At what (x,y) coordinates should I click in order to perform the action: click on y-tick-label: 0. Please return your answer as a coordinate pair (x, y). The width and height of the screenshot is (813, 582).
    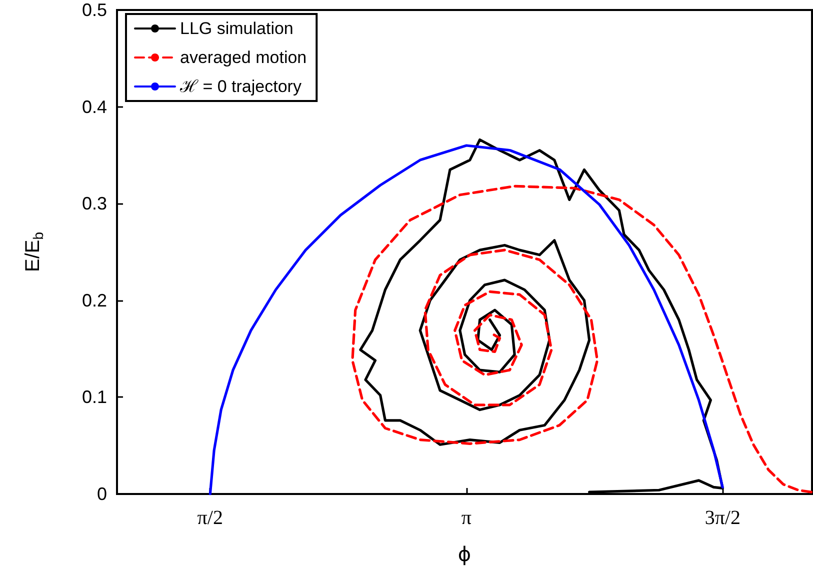
    Looking at the image, I should click on (101, 494).